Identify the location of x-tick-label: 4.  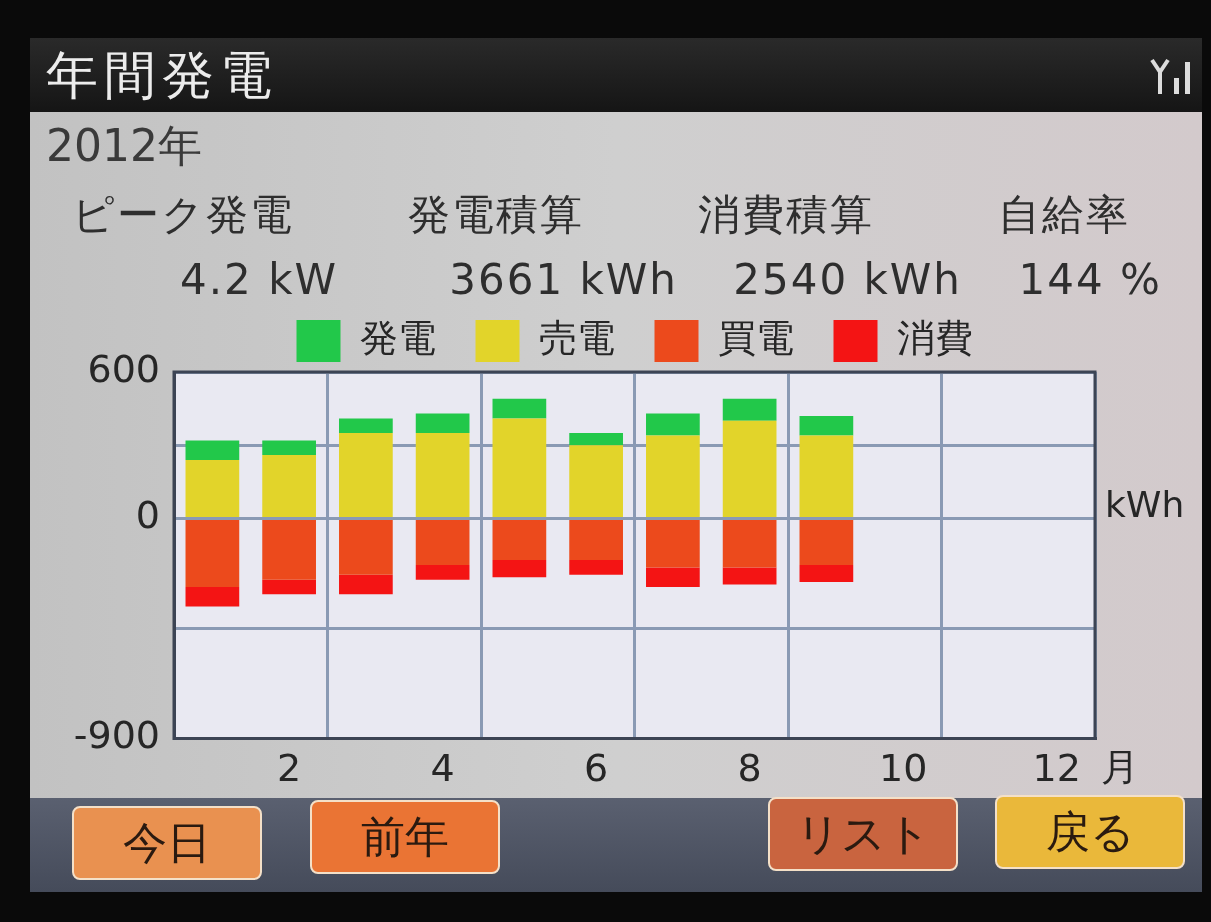
(442, 768).